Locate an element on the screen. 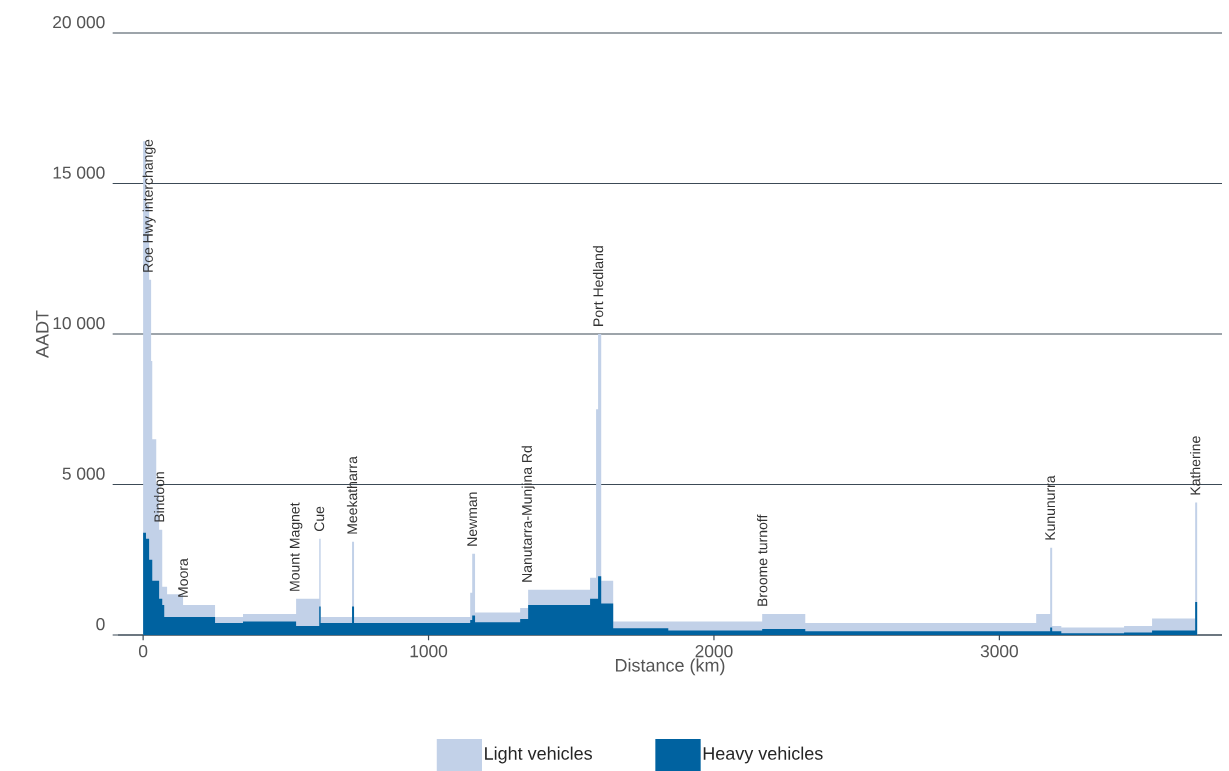 The image size is (1229, 771). x-tick-label: 3000 is located at coordinates (999, 651).